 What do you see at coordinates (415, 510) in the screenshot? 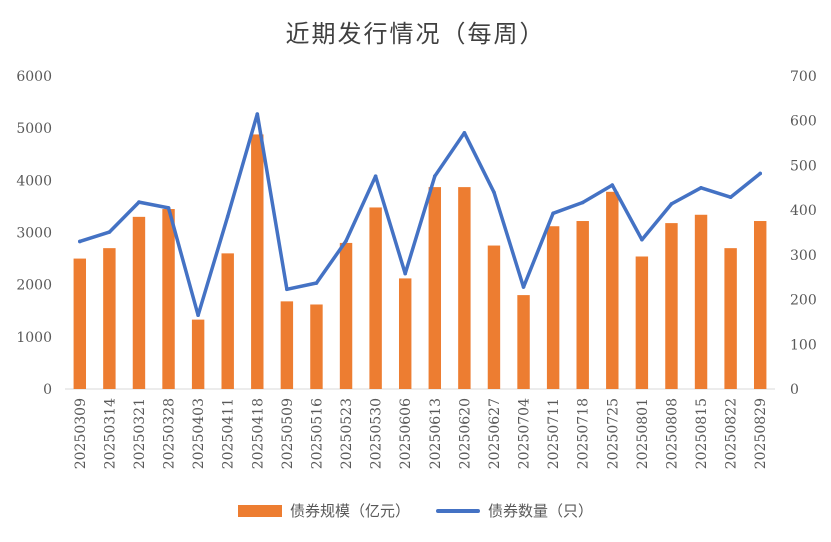
I see `legend: 债券规模（亿元） 债券数量（只）` at bounding box center [415, 510].